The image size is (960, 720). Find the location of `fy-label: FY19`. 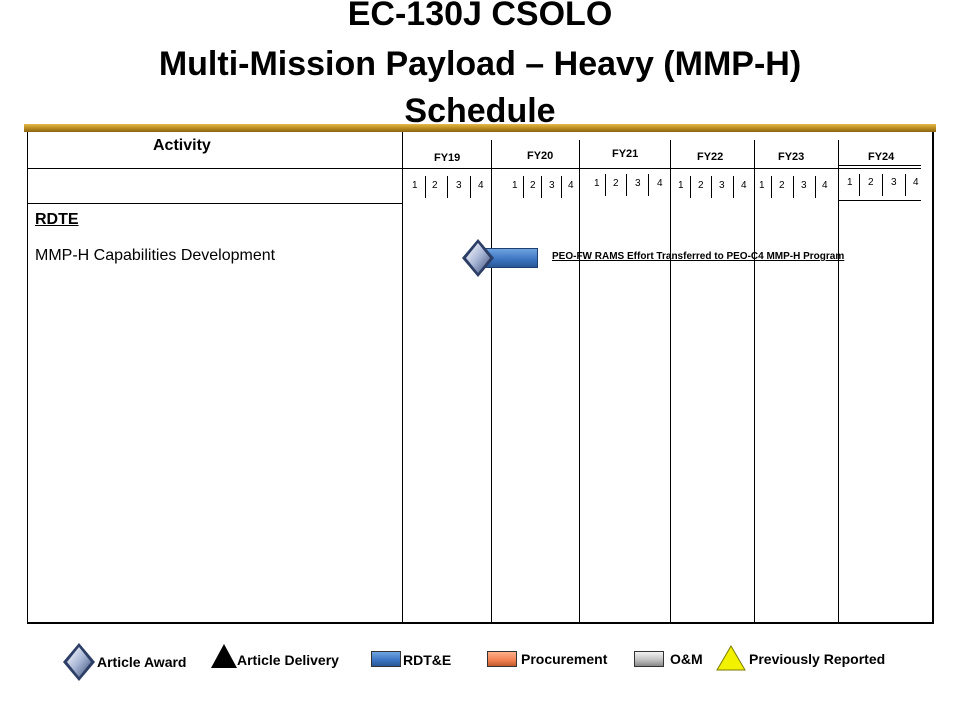

fy-label: FY19 is located at coordinates (447, 158).